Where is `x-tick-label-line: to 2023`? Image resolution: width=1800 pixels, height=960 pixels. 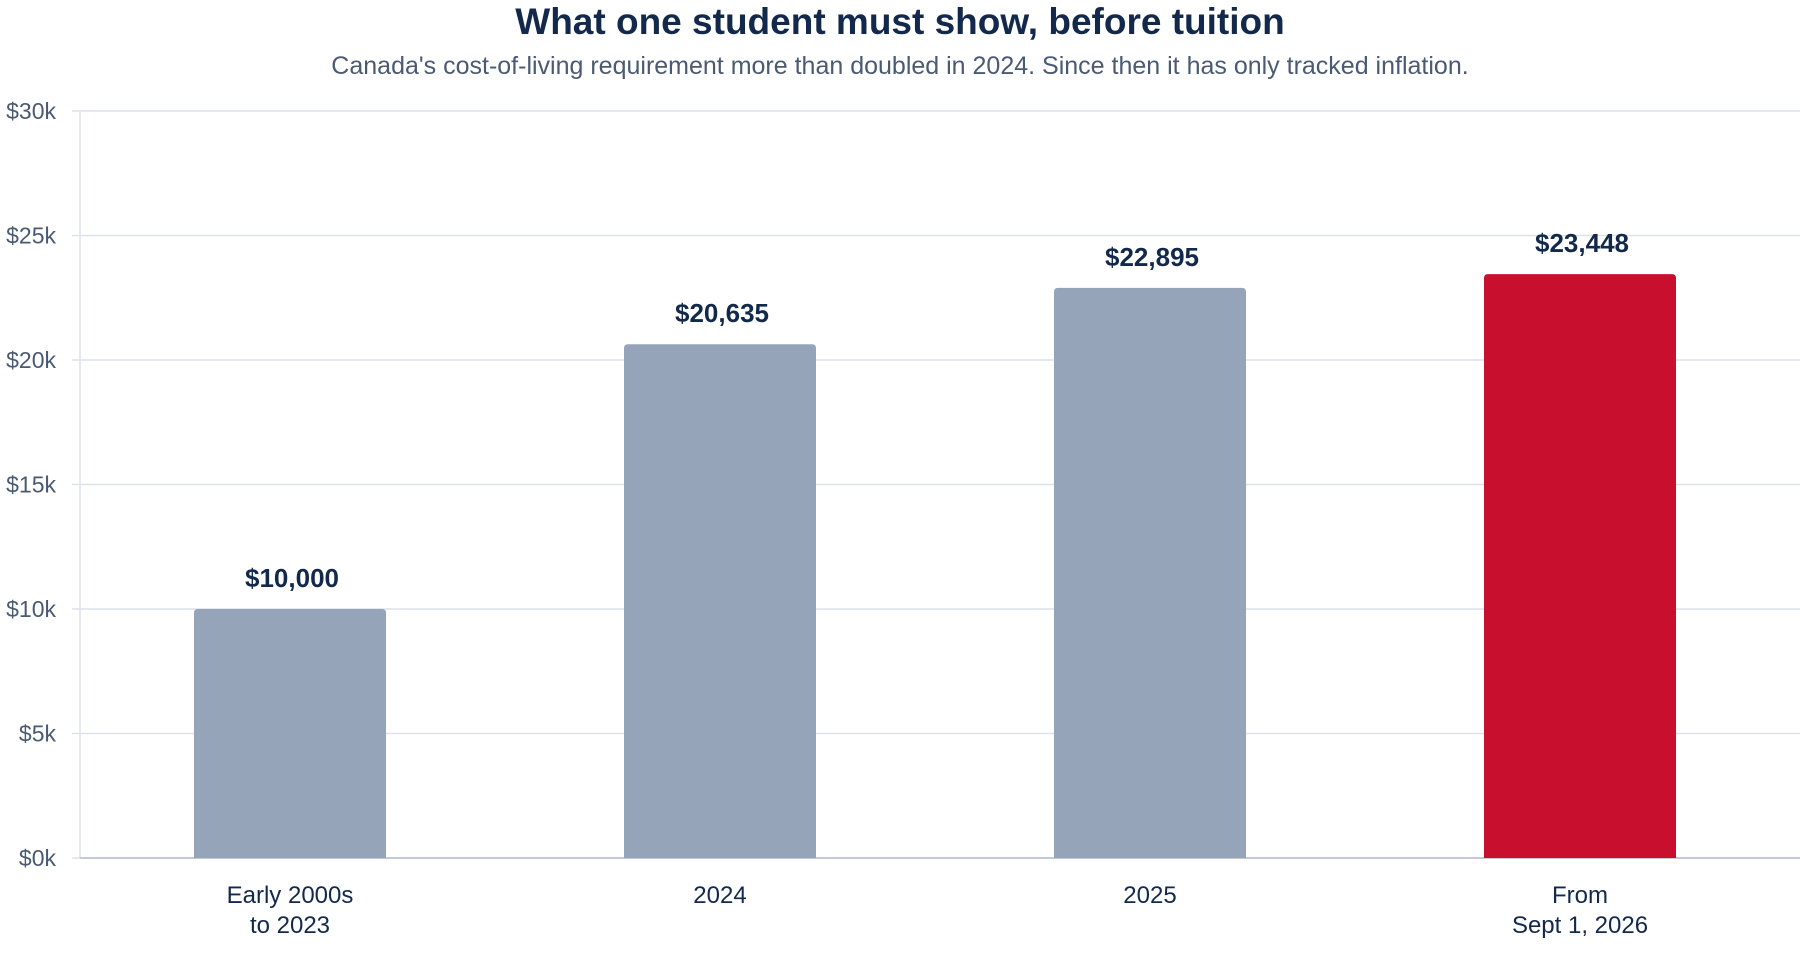
x-tick-label-line: to 2023 is located at coordinates (290, 925).